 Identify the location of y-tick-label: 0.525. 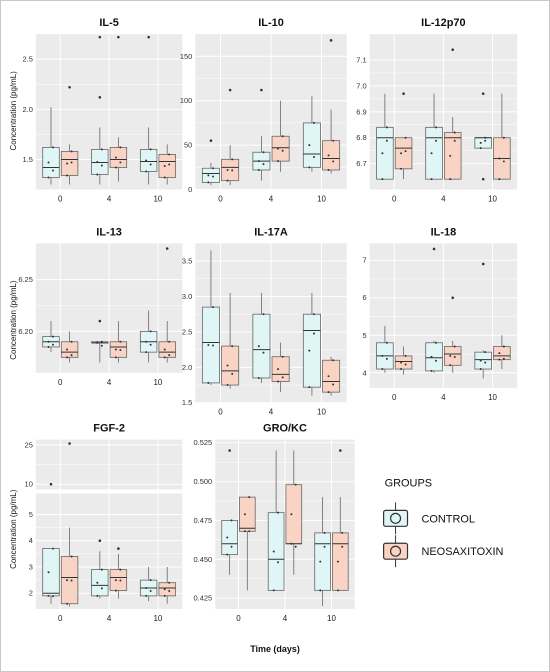
(203, 442).